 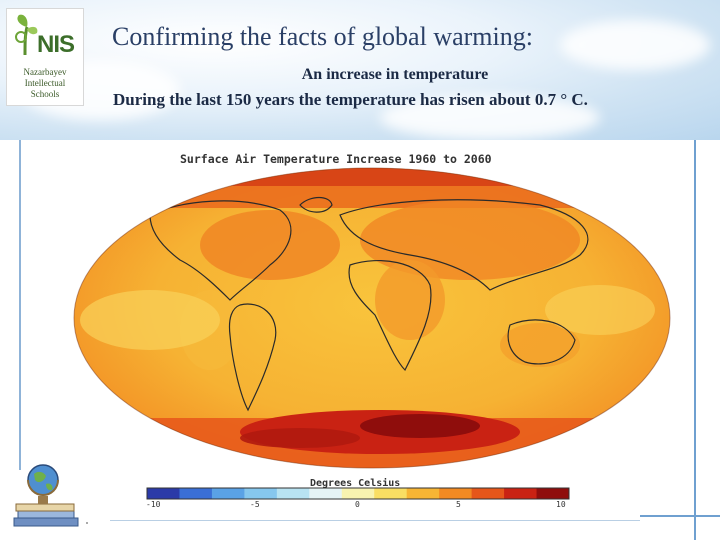 I want to click on nis-logo: NIS Nazarbayev Intellectual Schools, so click(x=45, y=57).